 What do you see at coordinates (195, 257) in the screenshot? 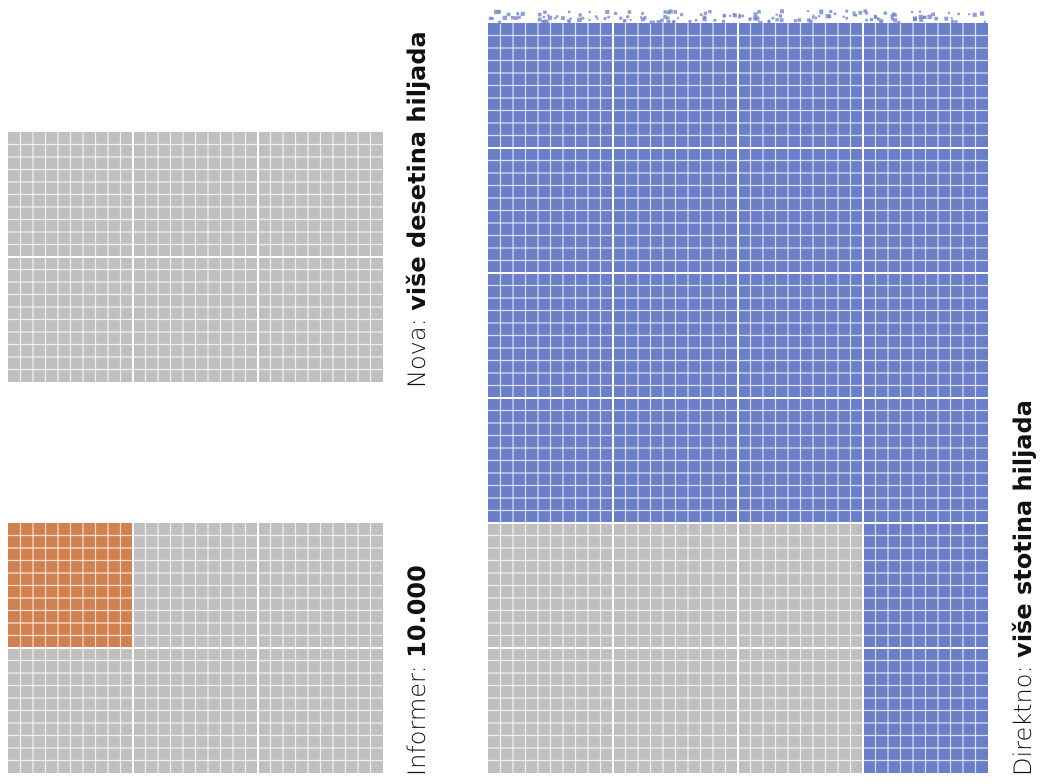
I see `nova-panel` at bounding box center [195, 257].